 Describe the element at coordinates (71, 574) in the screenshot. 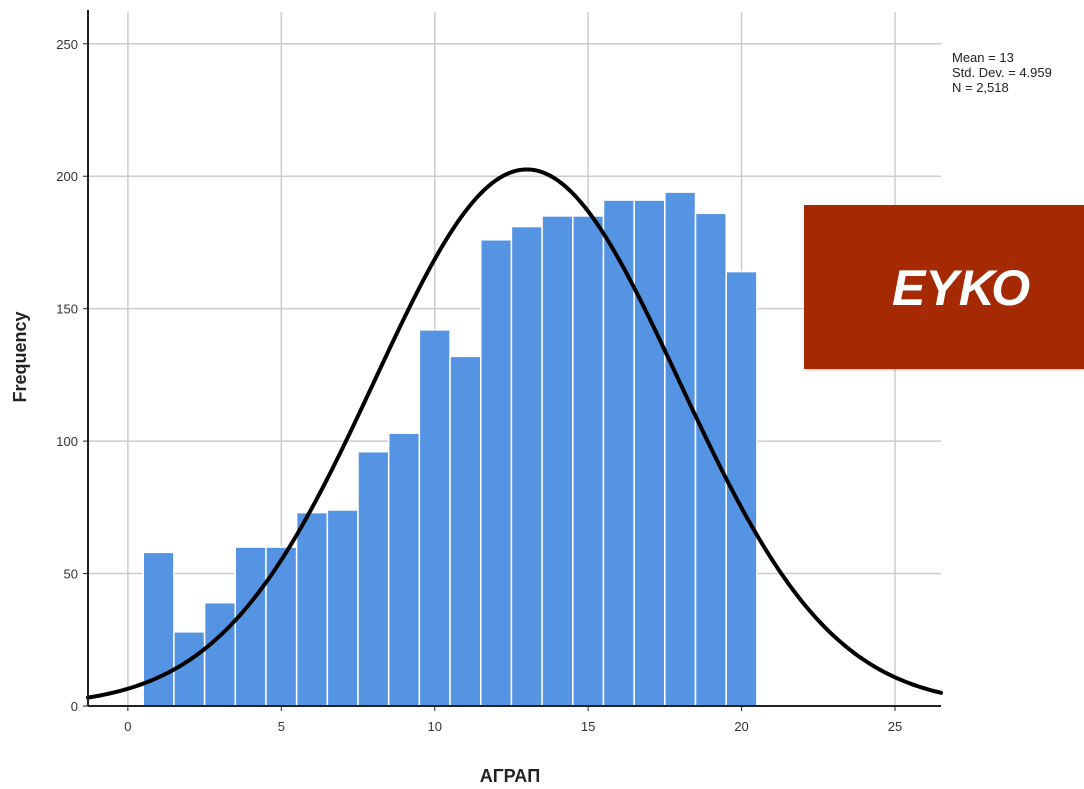

I see `y-tick-label: 50` at that location.